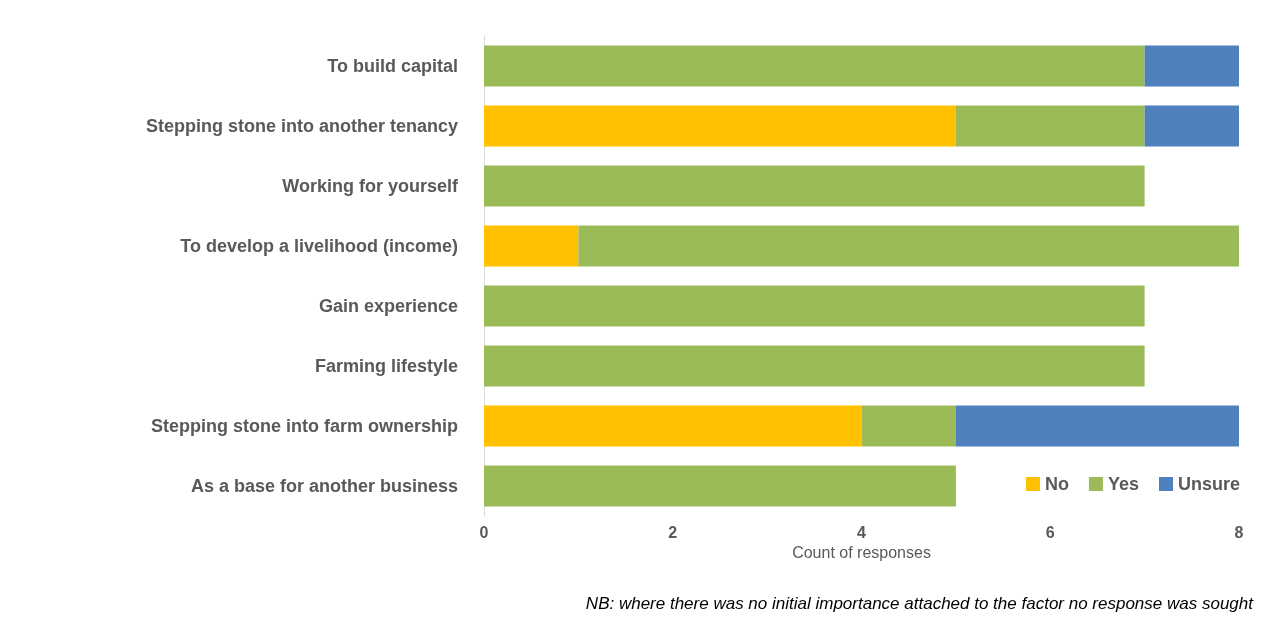 The width and height of the screenshot is (1281, 624). What do you see at coordinates (1050, 532) in the screenshot?
I see `x-tick-label: 6` at bounding box center [1050, 532].